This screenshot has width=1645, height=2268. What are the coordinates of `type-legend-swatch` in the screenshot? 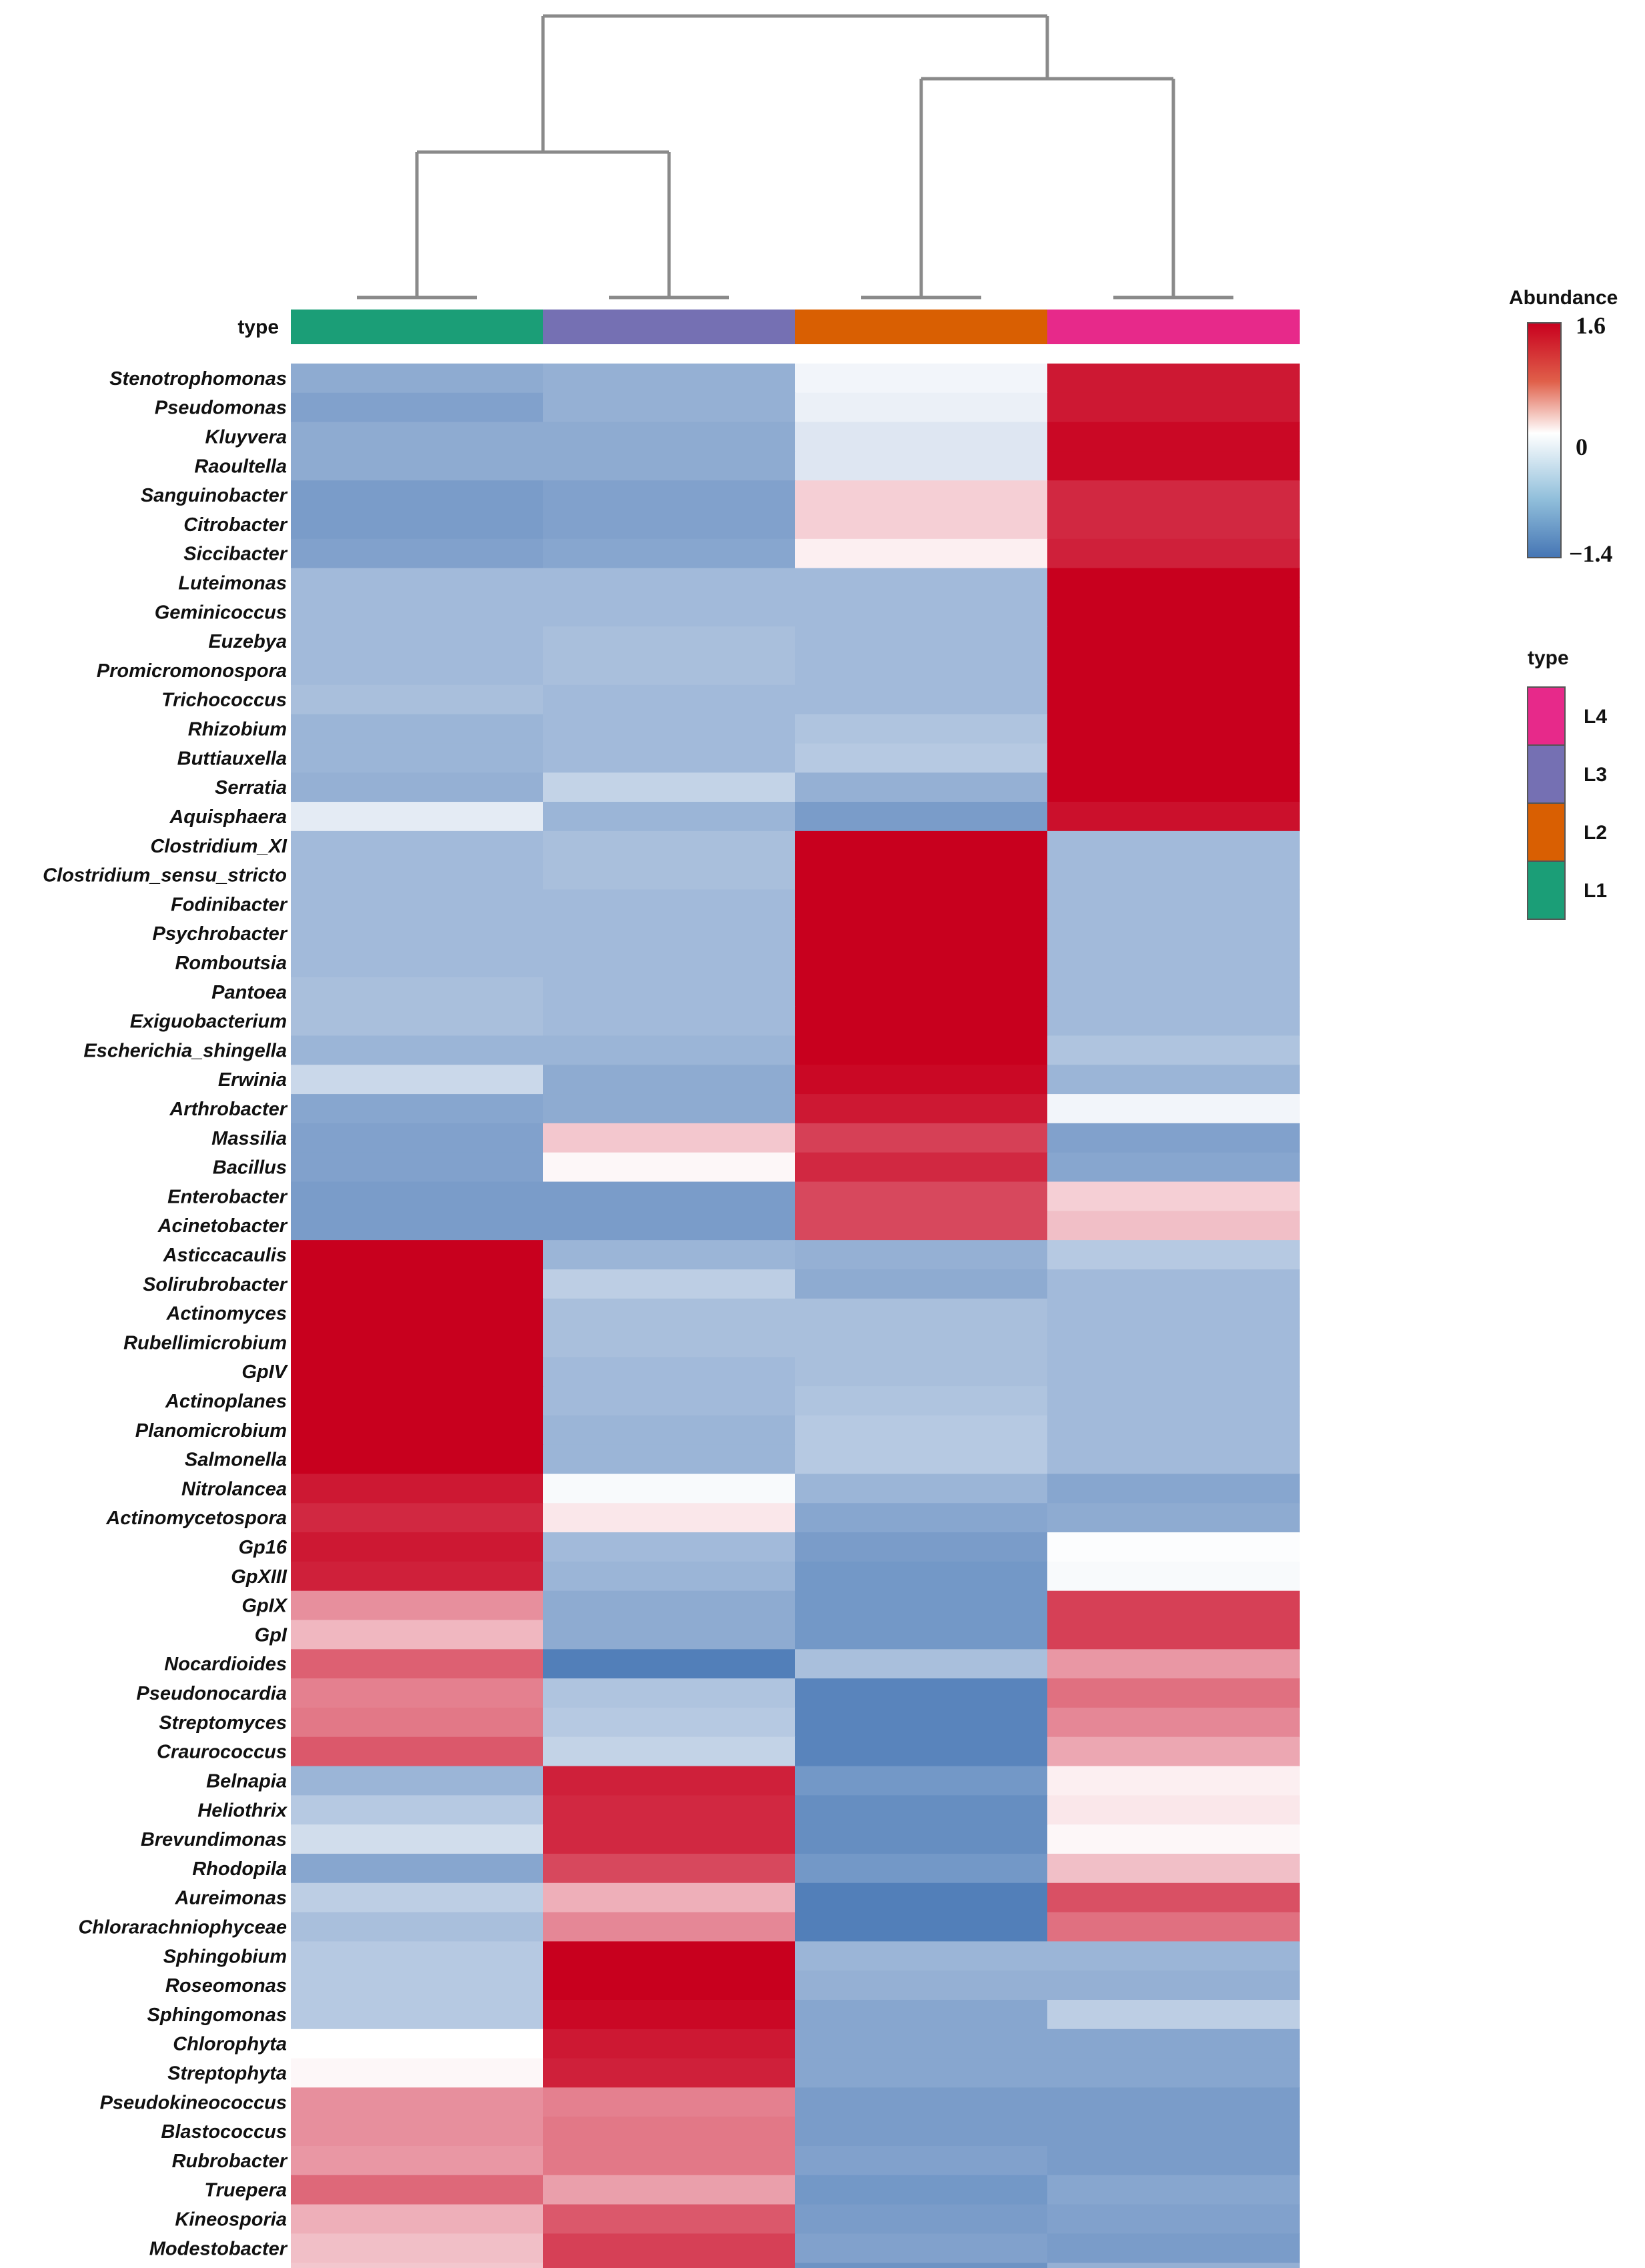 It's located at (1546, 891).